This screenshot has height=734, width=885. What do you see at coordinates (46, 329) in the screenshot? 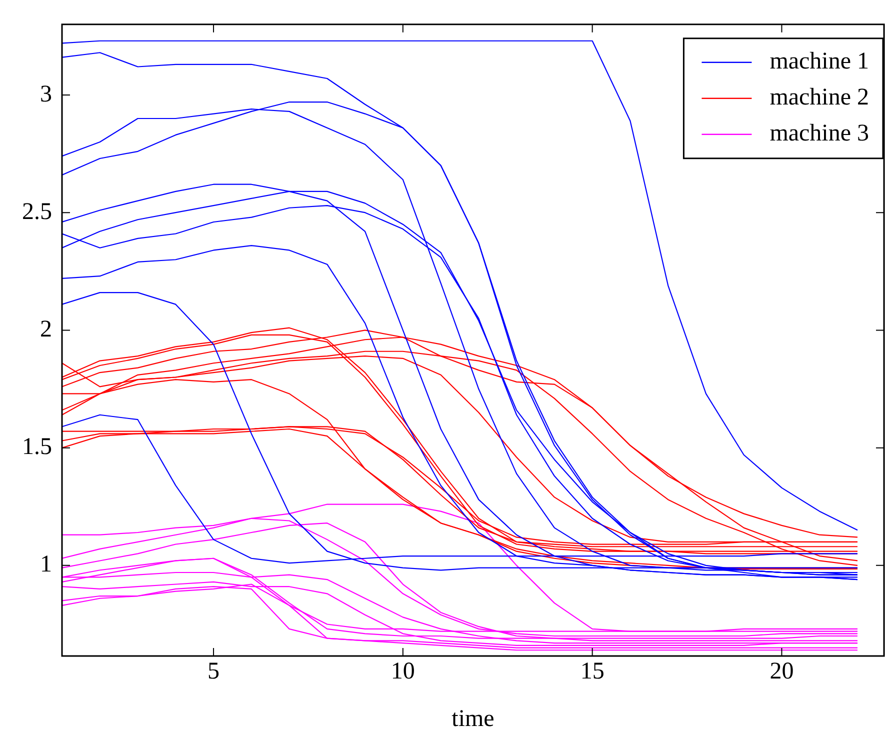
I see `y-tick-label: 2` at bounding box center [46, 329].